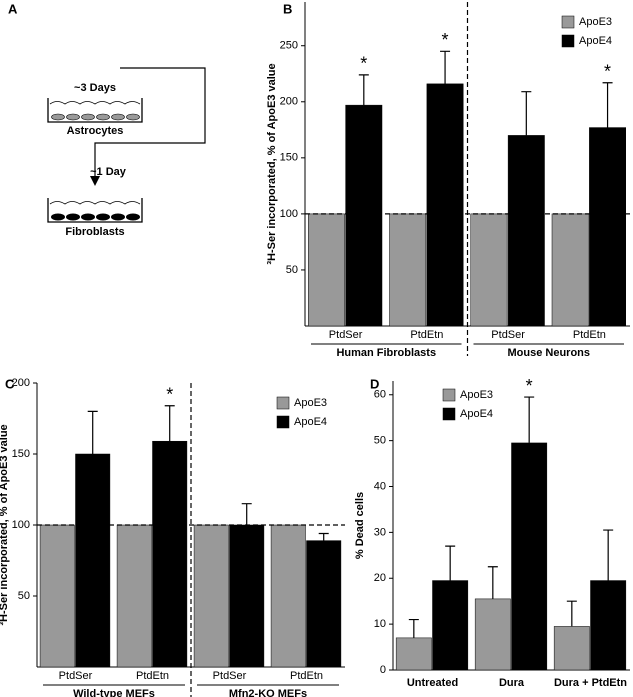 The width and height of the screenshot is (633, 697). I want to click on medium, so click(95, 103).